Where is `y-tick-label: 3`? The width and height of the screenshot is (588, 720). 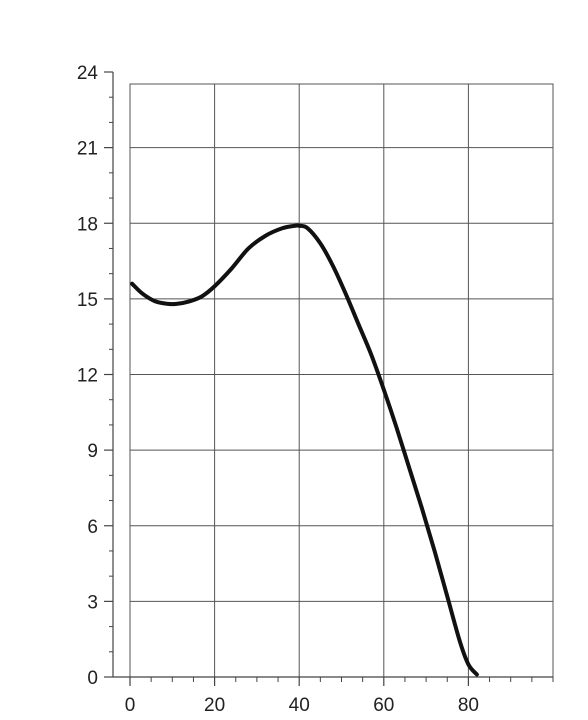
y-tick-label: 3 is located at coordinates (92, 602).